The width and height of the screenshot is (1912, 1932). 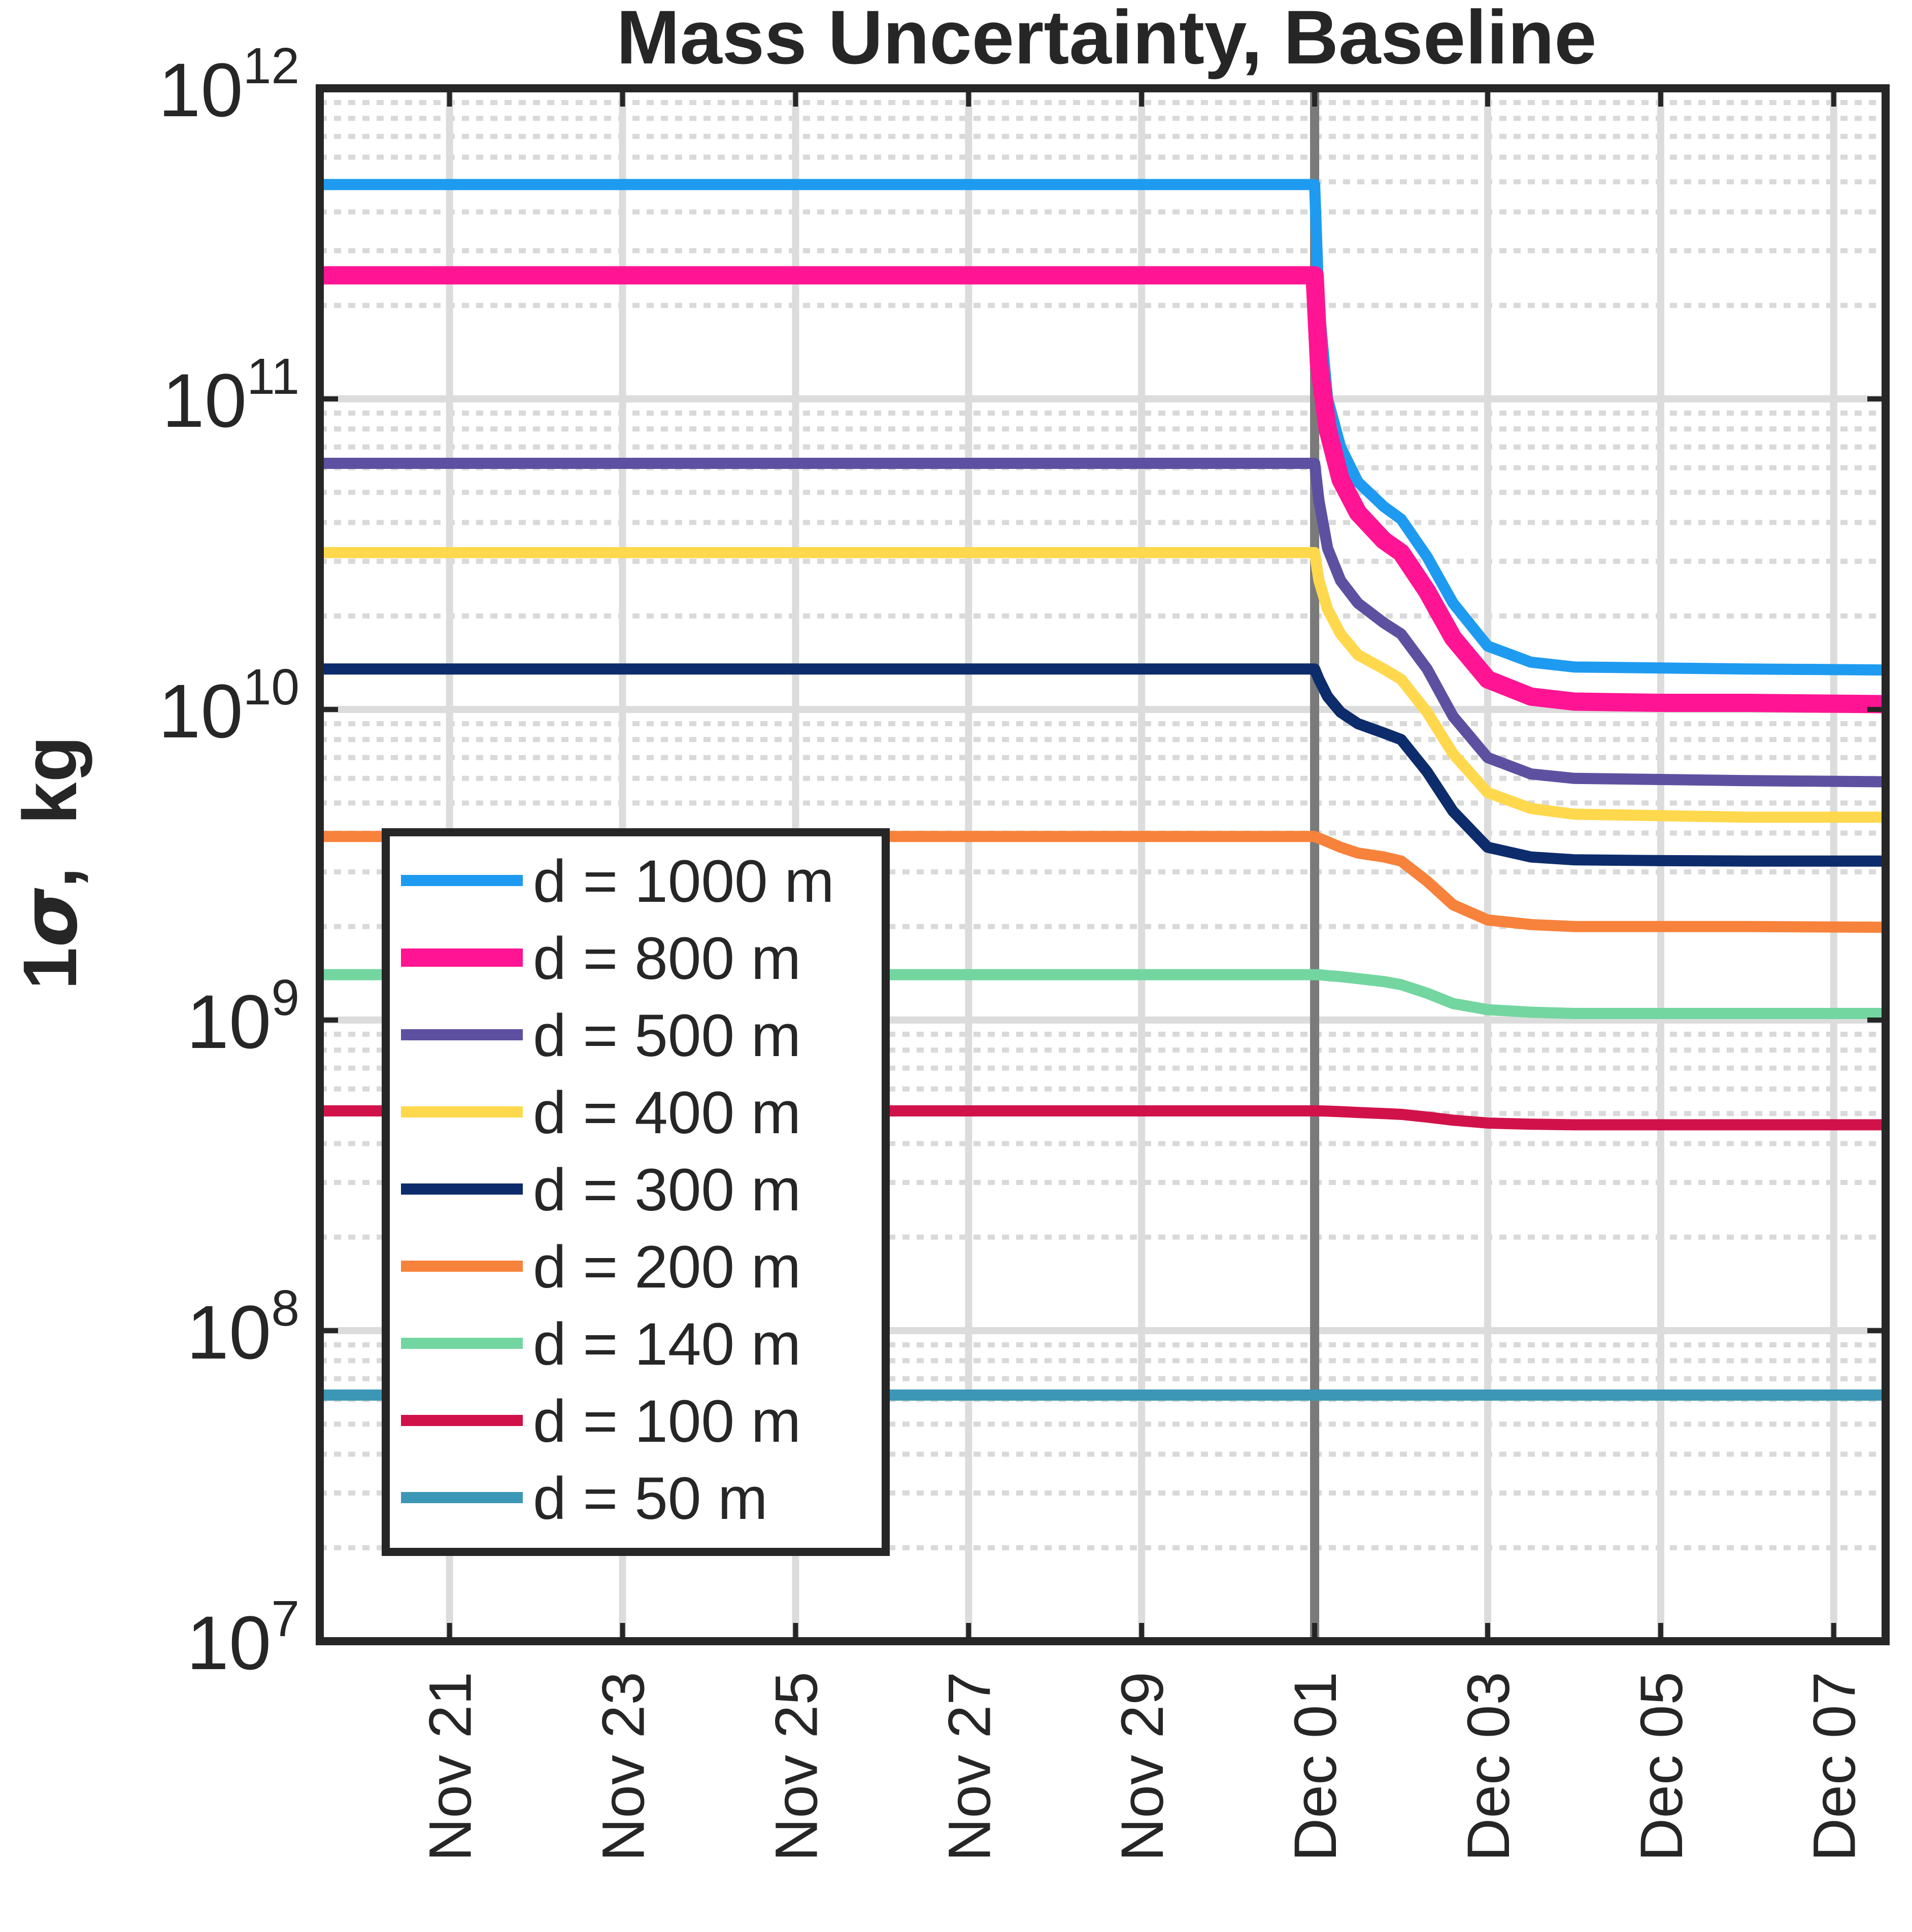 What do you see at coordinates (451, 1766) in the screenshot?
I see `x-tick-label: Nov 21` at bounding box center [451, 1766].